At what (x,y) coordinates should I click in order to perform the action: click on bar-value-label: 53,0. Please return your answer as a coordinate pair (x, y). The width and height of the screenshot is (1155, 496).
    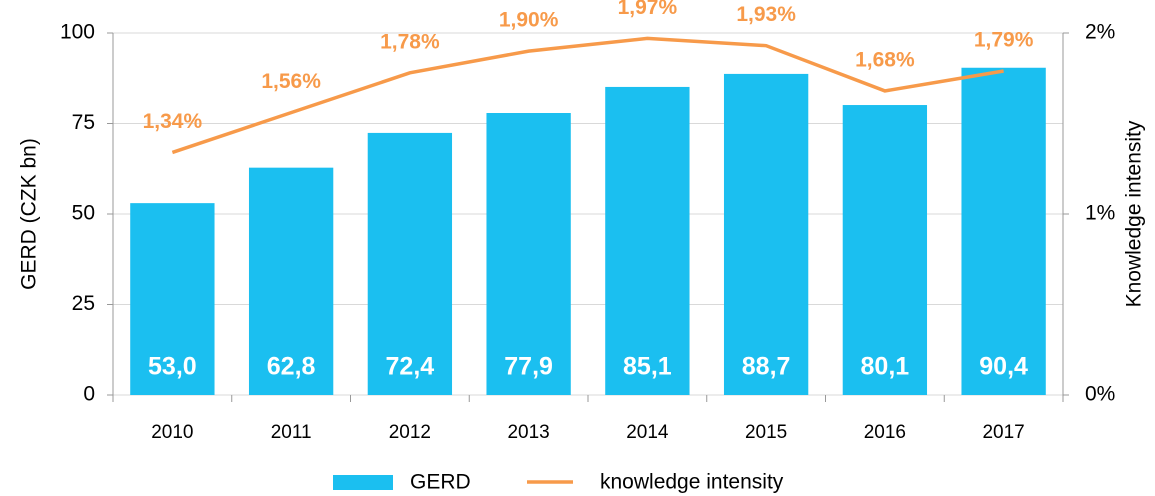
    Looking at the image, I should click on (172, 367).